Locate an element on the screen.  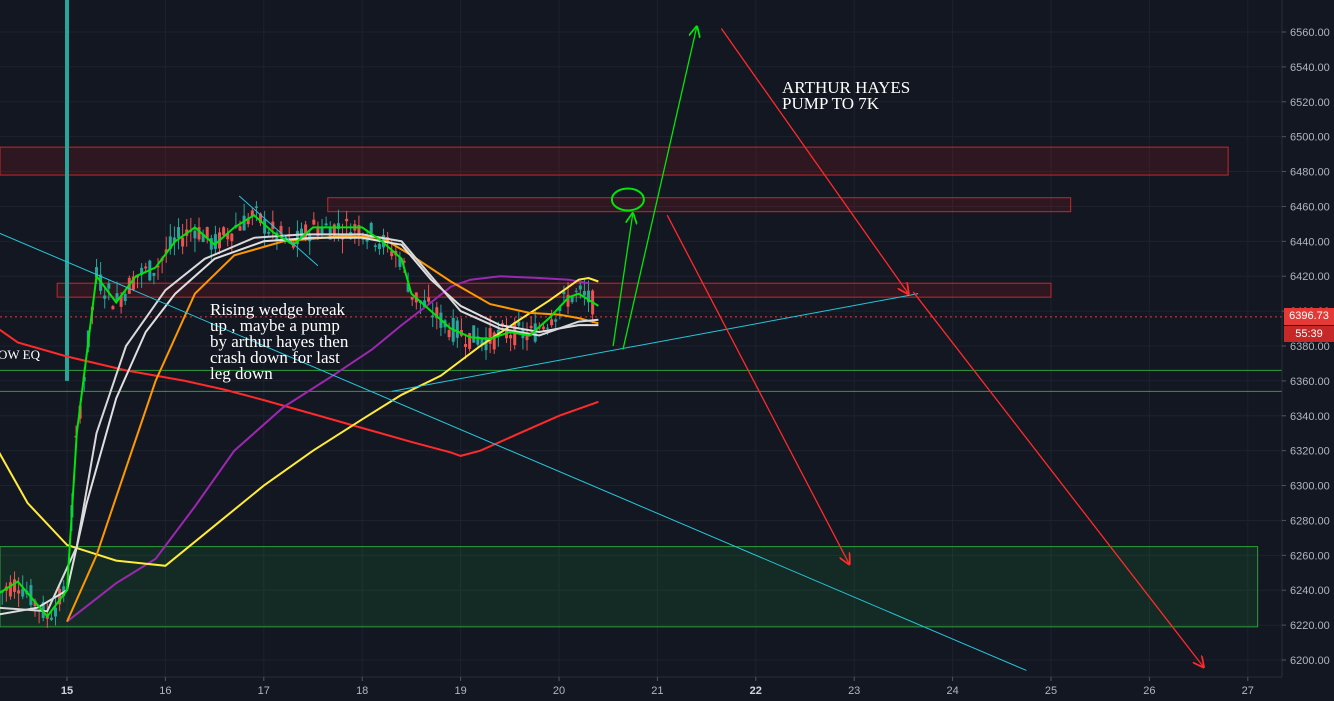
price-tick-label: 6480.00 is located at coordinates (1310, 173).